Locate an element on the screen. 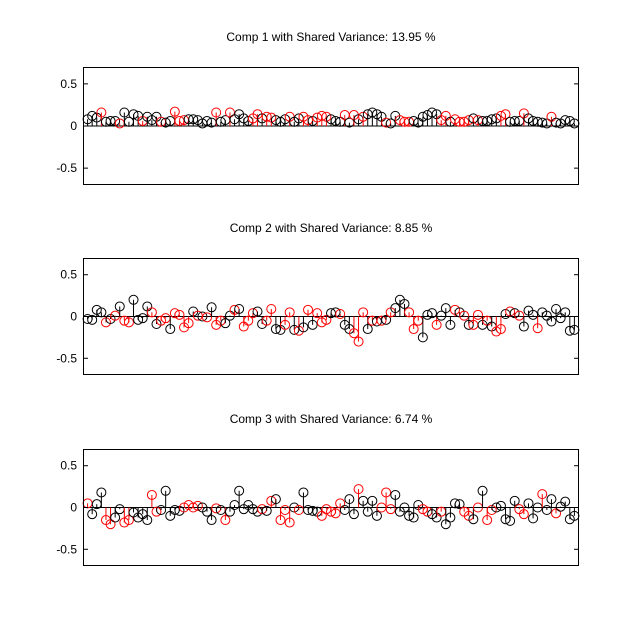 This screenshot has height=636, width=640. plot-title: Comp 1 with Shared Variance: 13.95 % is located at coordinates (331, 37).